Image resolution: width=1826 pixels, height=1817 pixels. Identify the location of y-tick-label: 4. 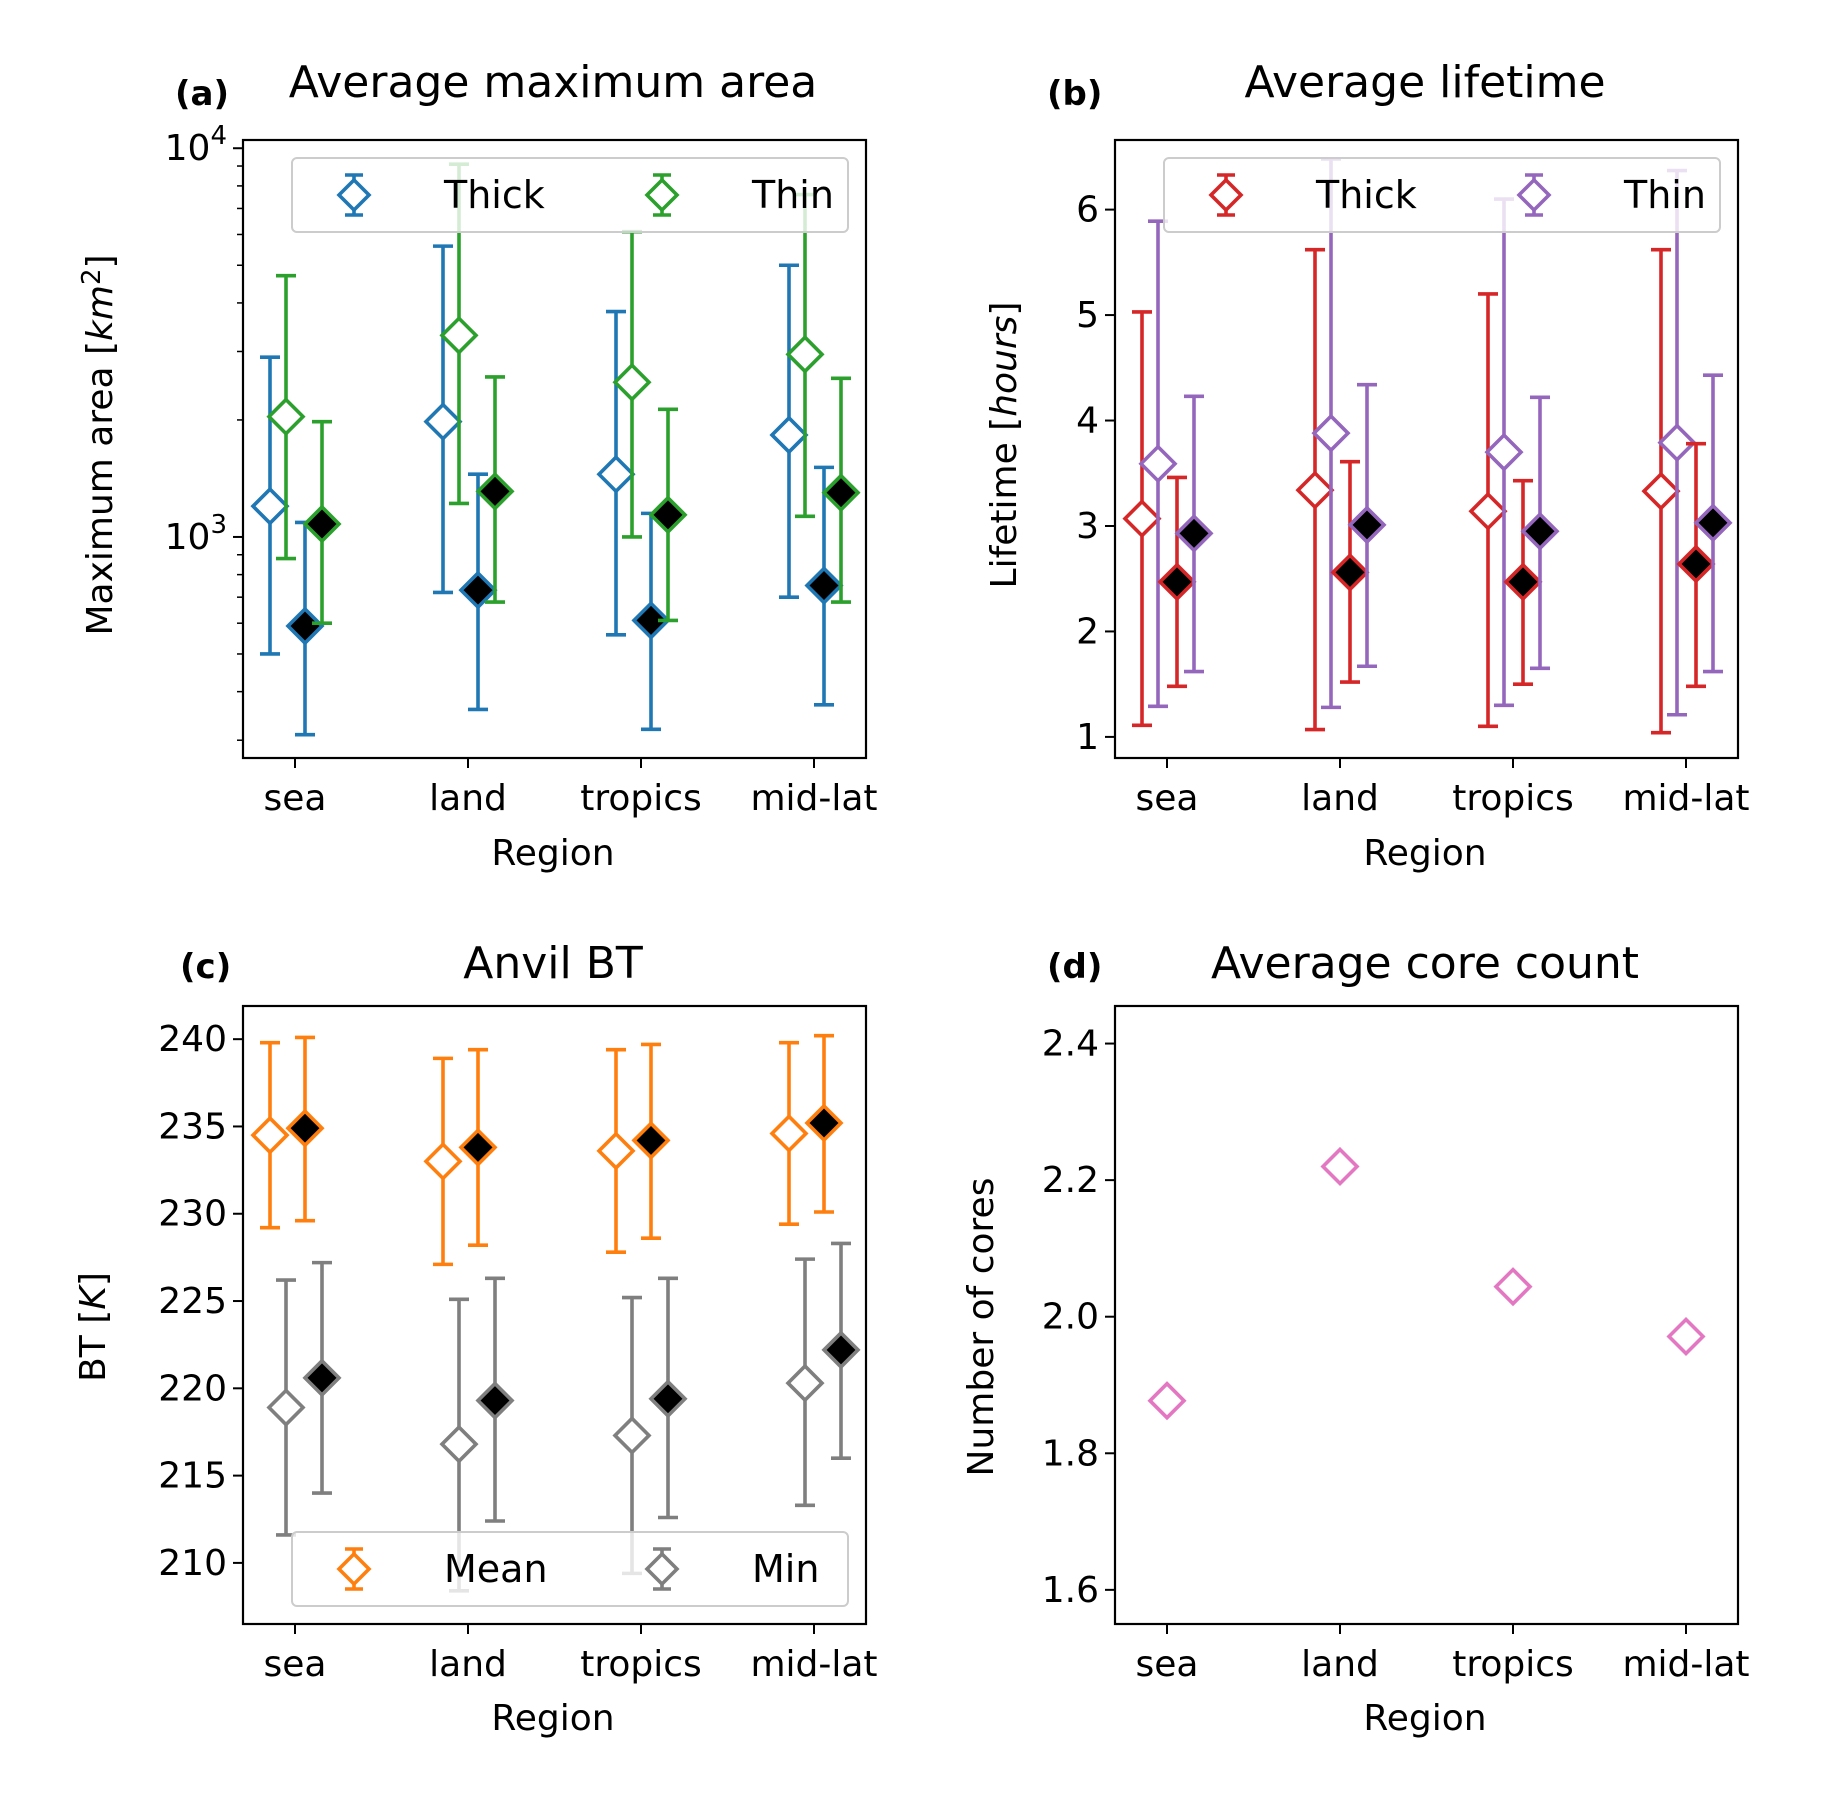
(1087, 421).